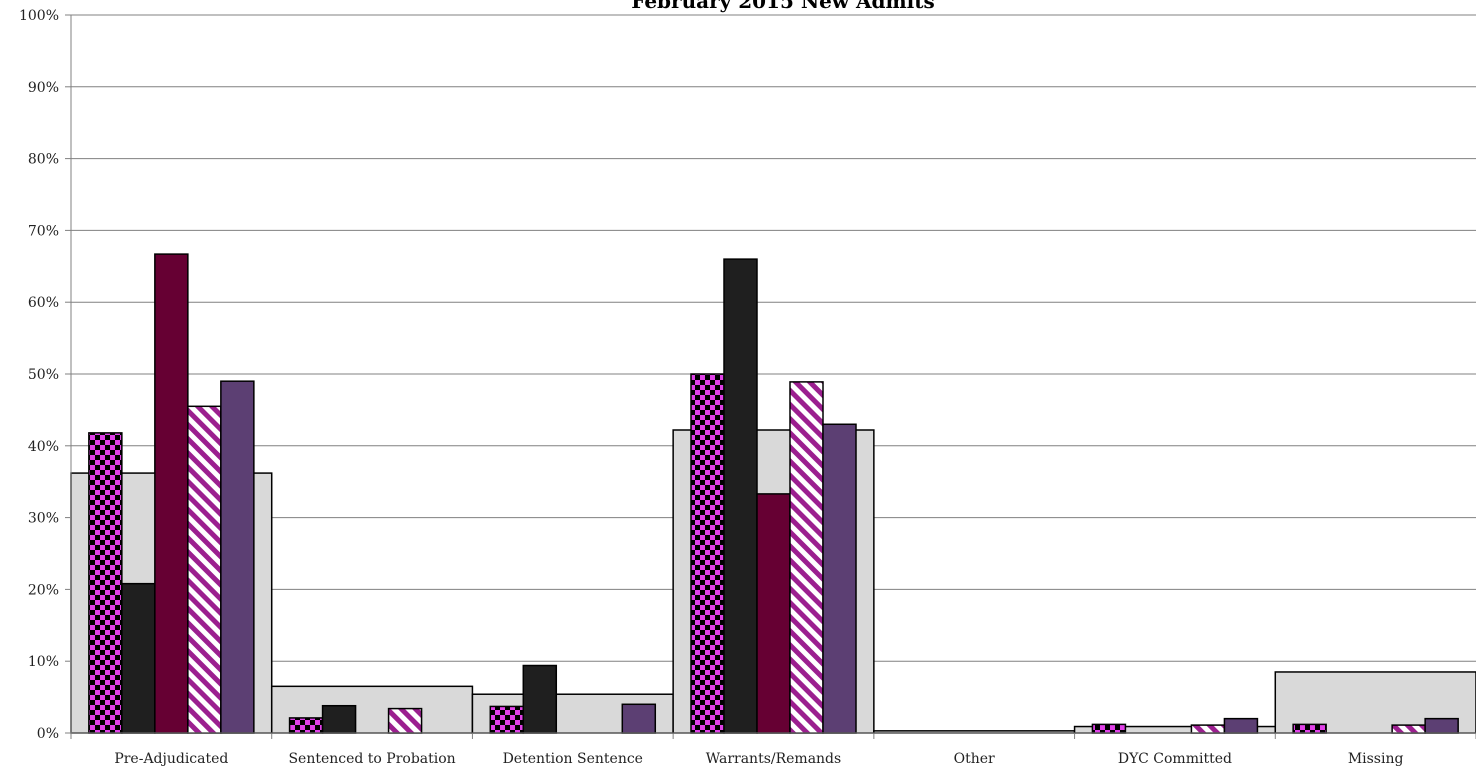 Image resolution: width=1476 pixels, height=771 pixels. What do you see at coordinates (171, 759) in the screenshot?
I see `x-tick-label: Pre-Adjudicated` at bounding box center [171, 759].